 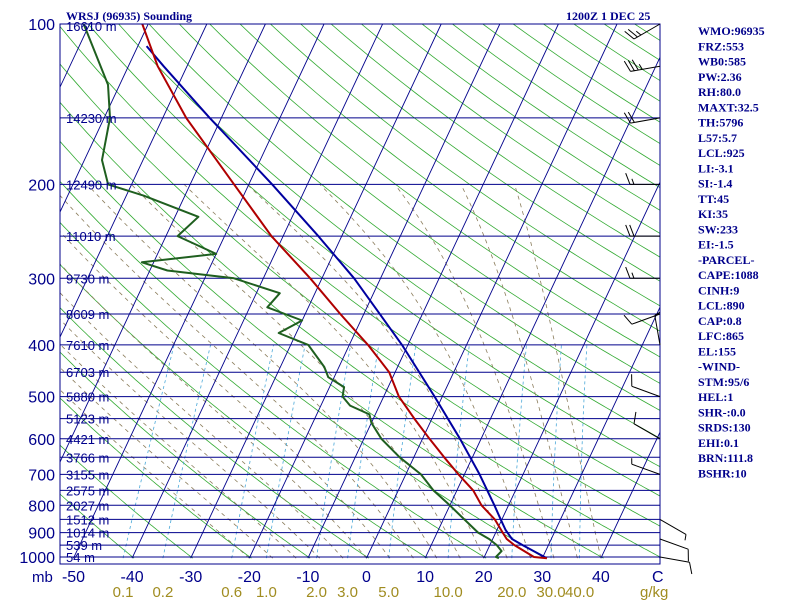 I want to click on pressure-tick-label: 800, so click(x=41, y=506).